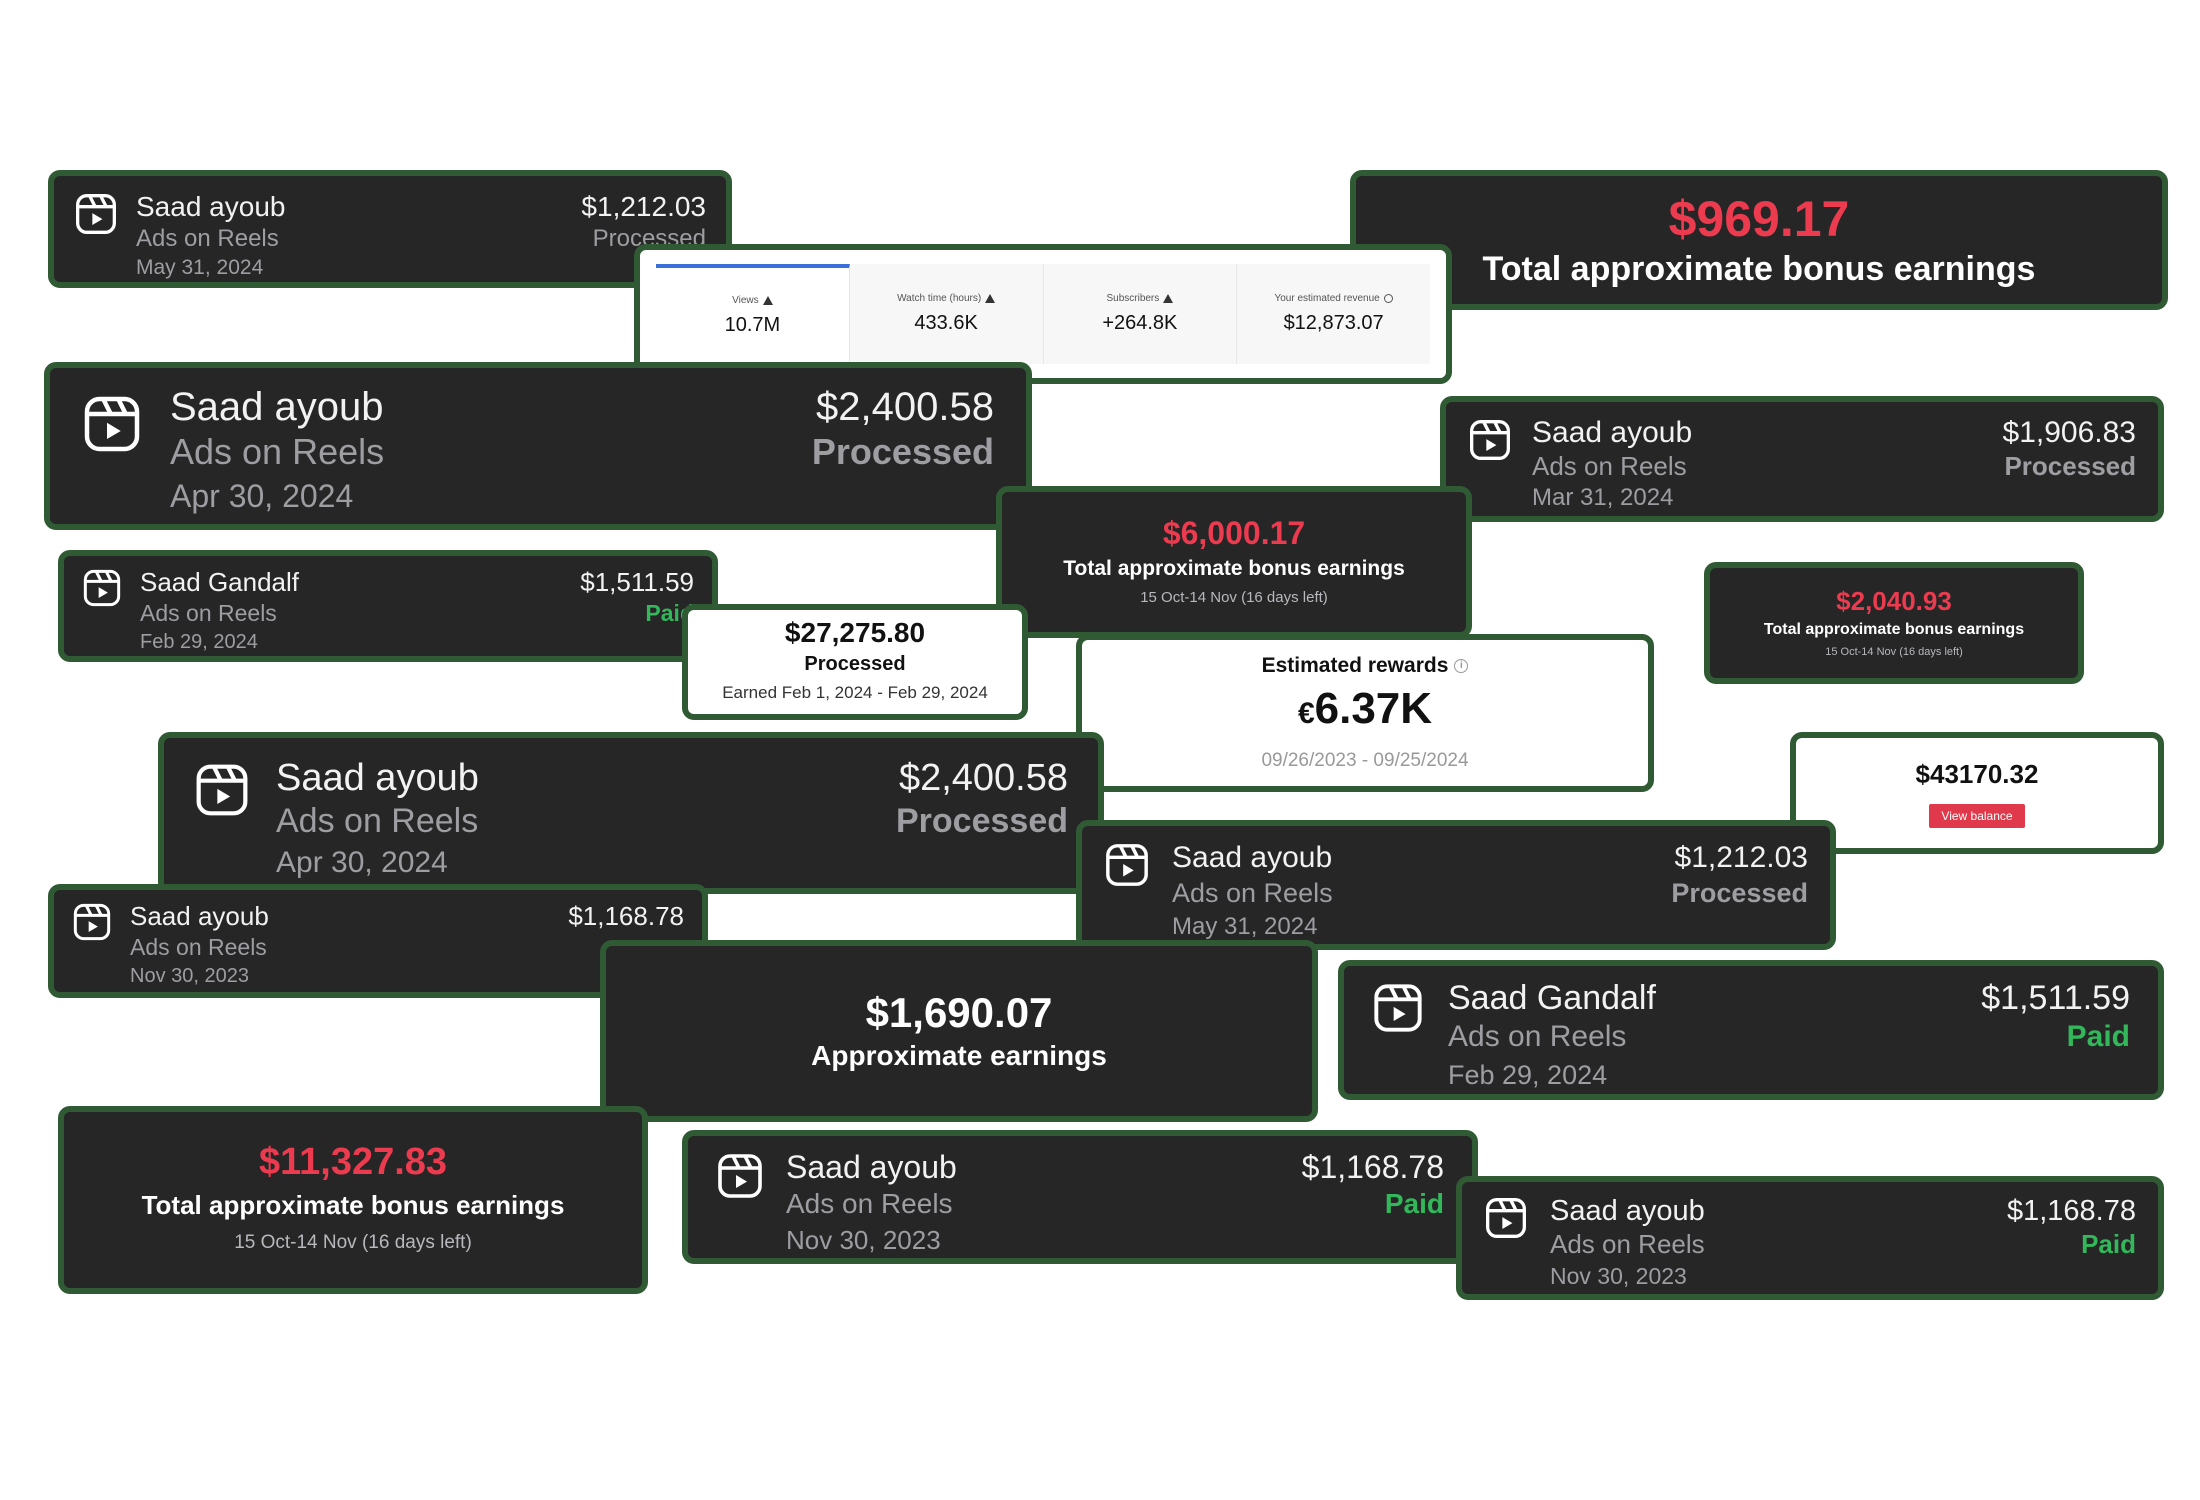  Describe the element at coordinates (1140, 323) in the screenshot. I see `metric-value: +264.8K` at that location.